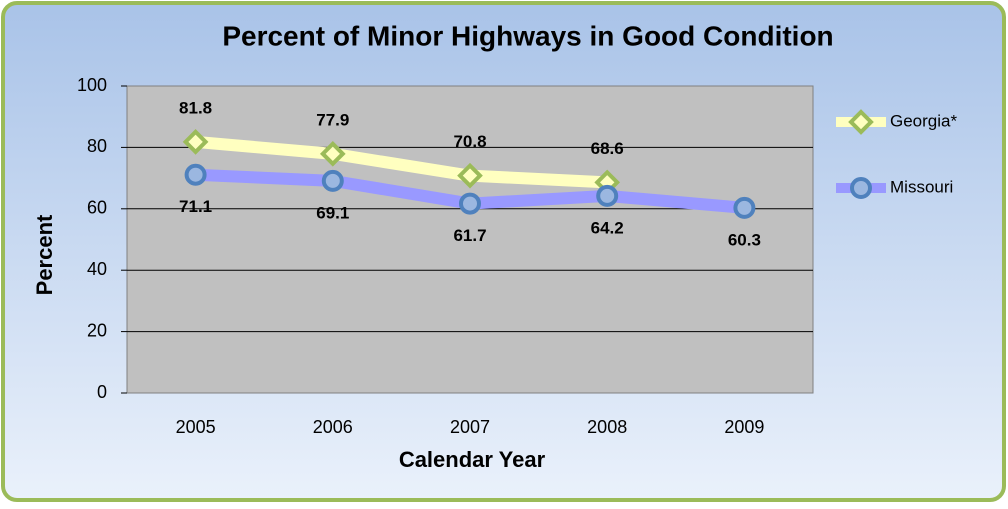  Describe the element at coordinates (470, 427) in the screenshot. I see `x-tick-label: 2007` at that location.